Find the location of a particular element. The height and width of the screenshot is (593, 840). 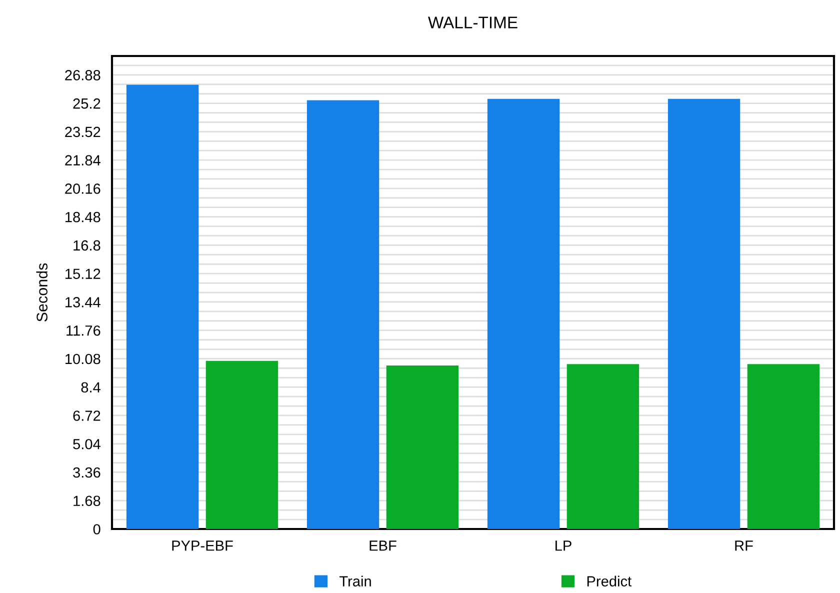

y-tick-label: 11.76 is located at coordinates (83, 330).